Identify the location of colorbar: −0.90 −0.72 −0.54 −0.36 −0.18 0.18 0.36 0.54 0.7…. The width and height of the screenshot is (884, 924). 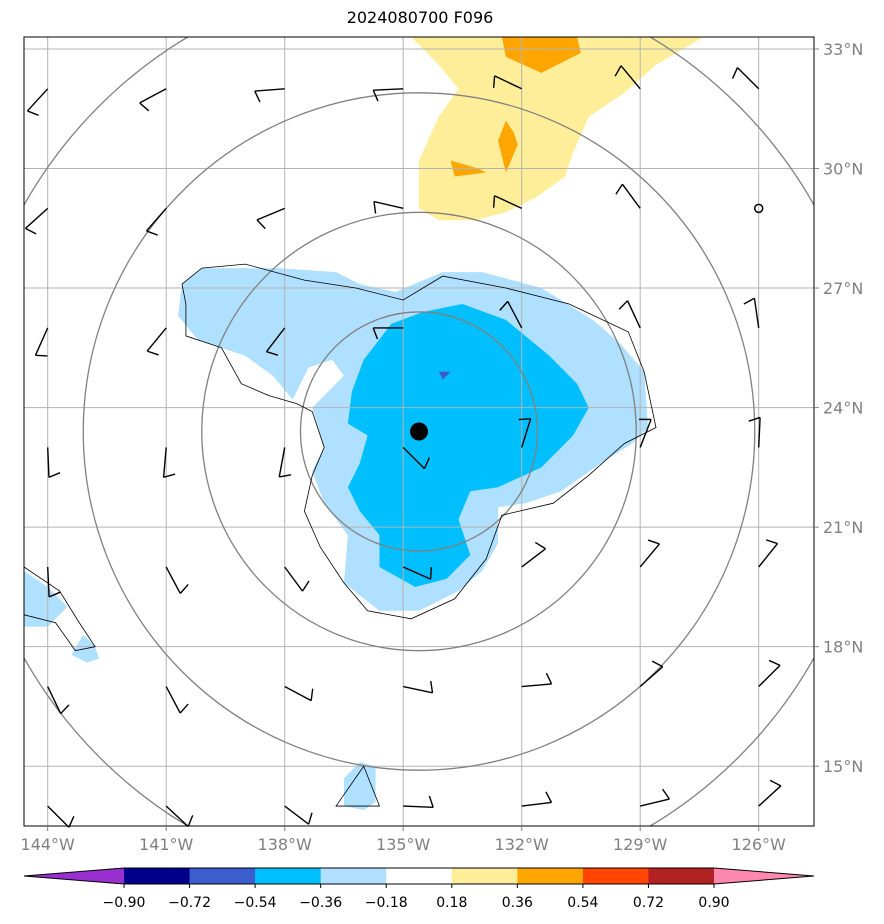
(419, 889).